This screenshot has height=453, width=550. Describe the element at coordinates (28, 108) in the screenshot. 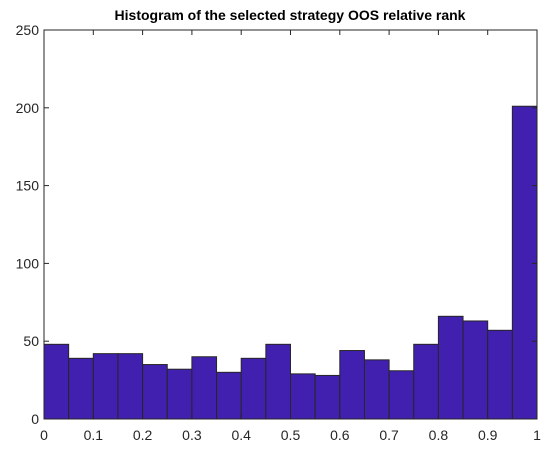

I see `y-tick-label-4: 200` at that location.